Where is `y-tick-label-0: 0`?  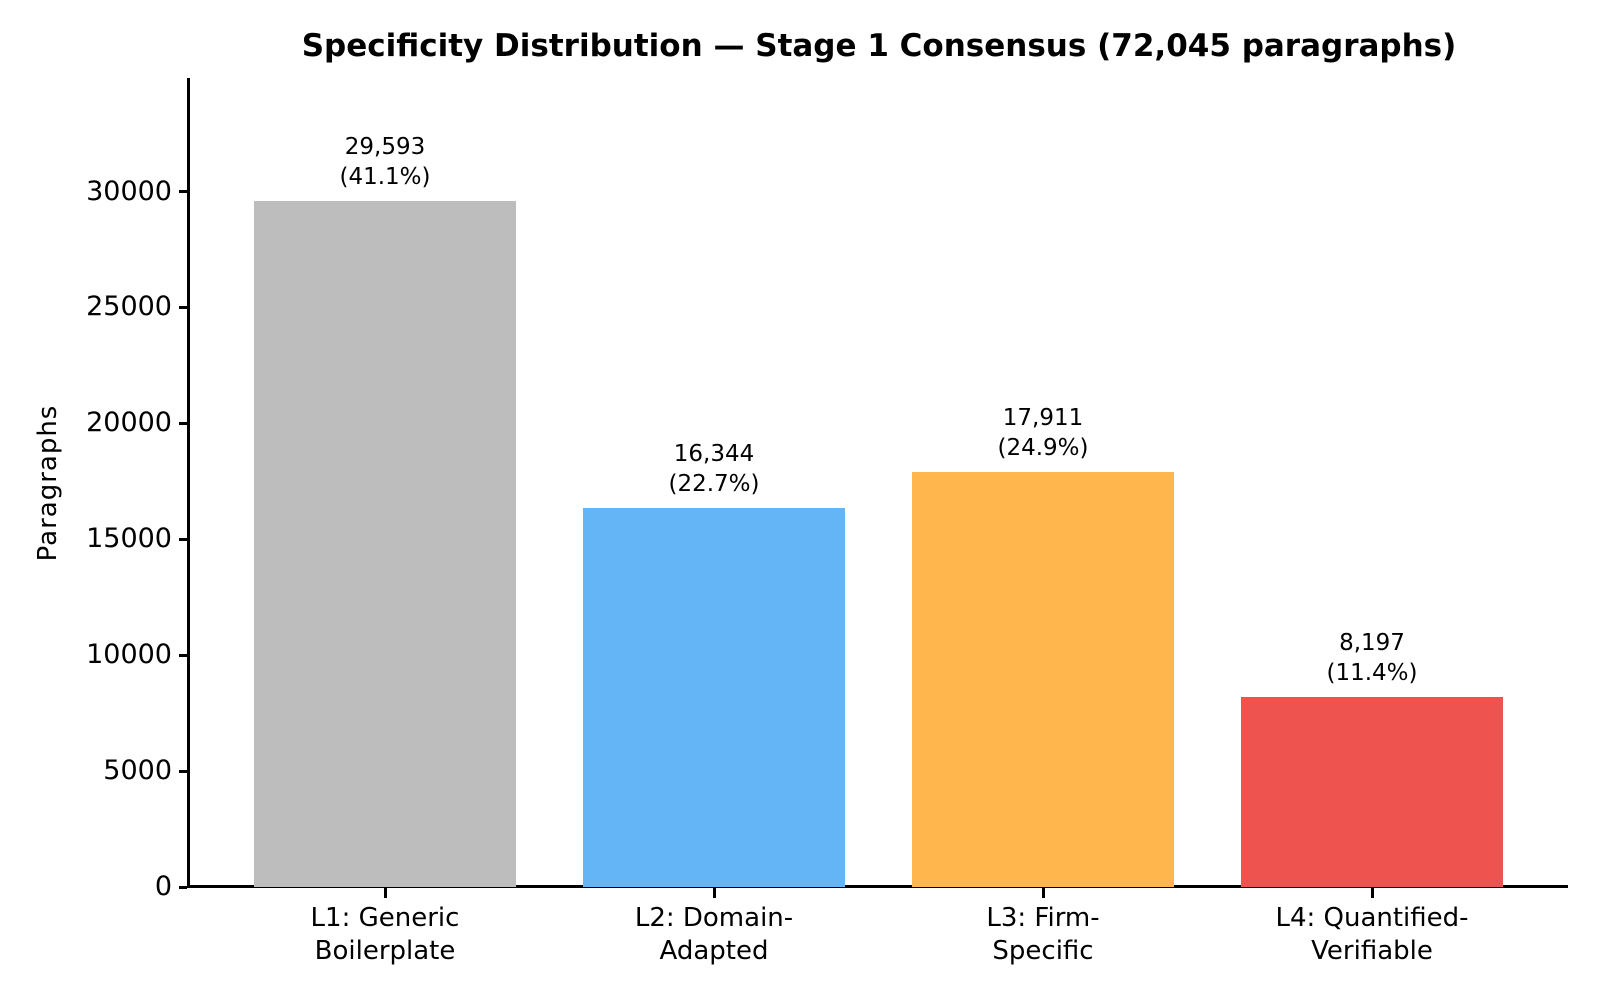 y-tick-label-0: 0 is located at coordinates (163, 886).